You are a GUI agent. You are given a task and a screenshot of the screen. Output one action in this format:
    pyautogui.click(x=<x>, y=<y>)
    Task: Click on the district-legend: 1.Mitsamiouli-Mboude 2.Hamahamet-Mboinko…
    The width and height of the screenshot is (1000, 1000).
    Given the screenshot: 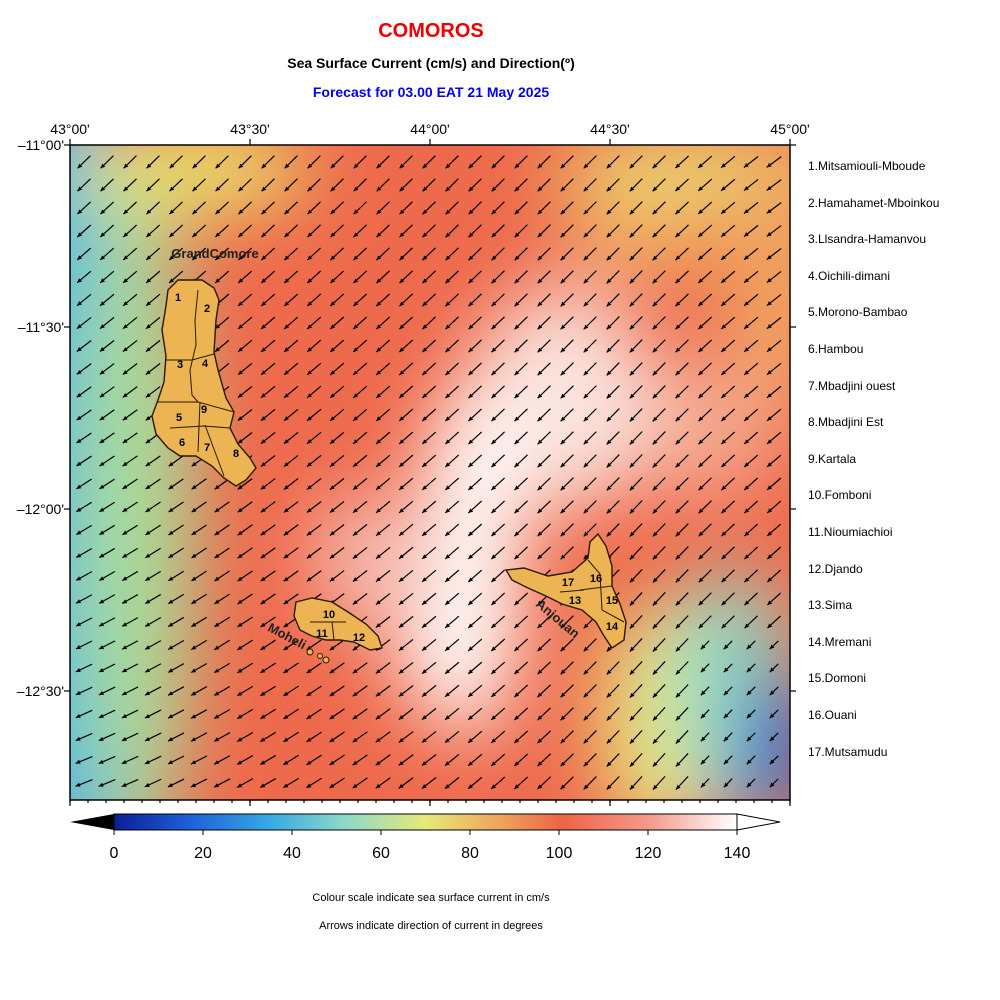 What is the action you would take?
    pyautogui.click(x=873, y=469)
    